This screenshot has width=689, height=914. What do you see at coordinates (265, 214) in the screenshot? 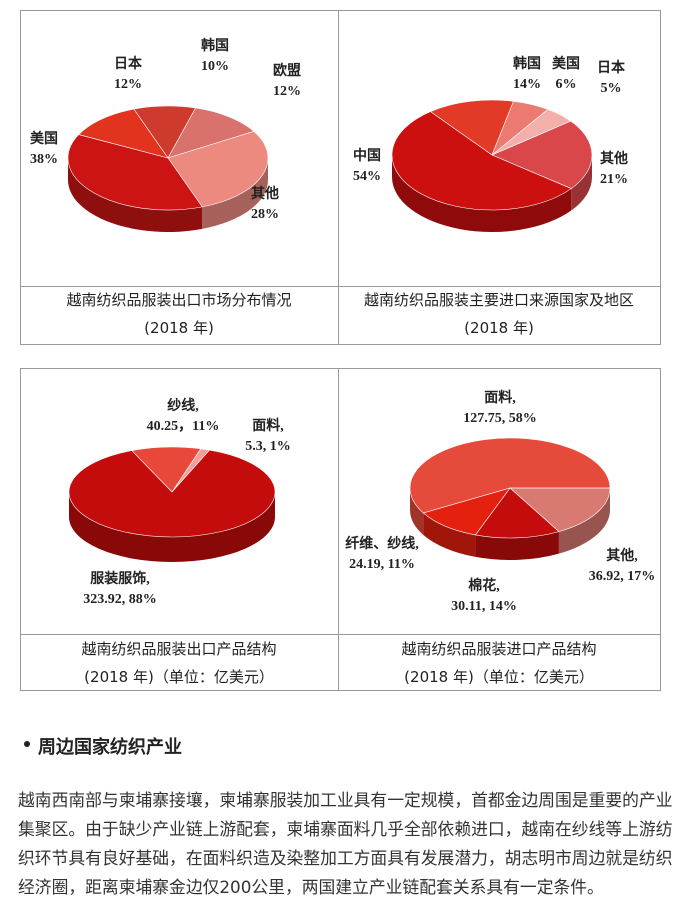
I see `slice-value-label: 28%` at bounding box center [265, 214].